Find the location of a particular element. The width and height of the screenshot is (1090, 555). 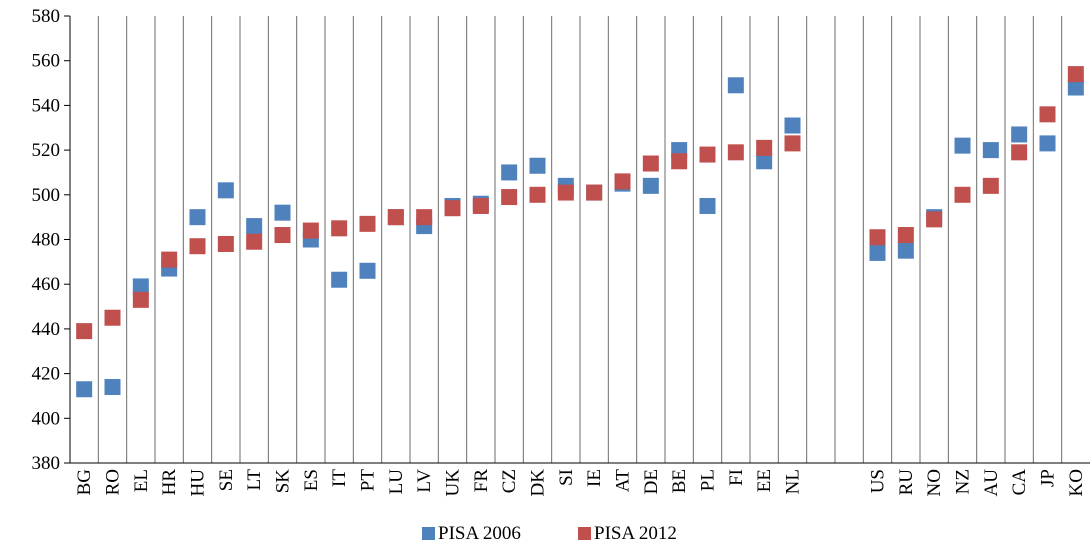

x-tick-label: BG is located at coordinates (84, 482).